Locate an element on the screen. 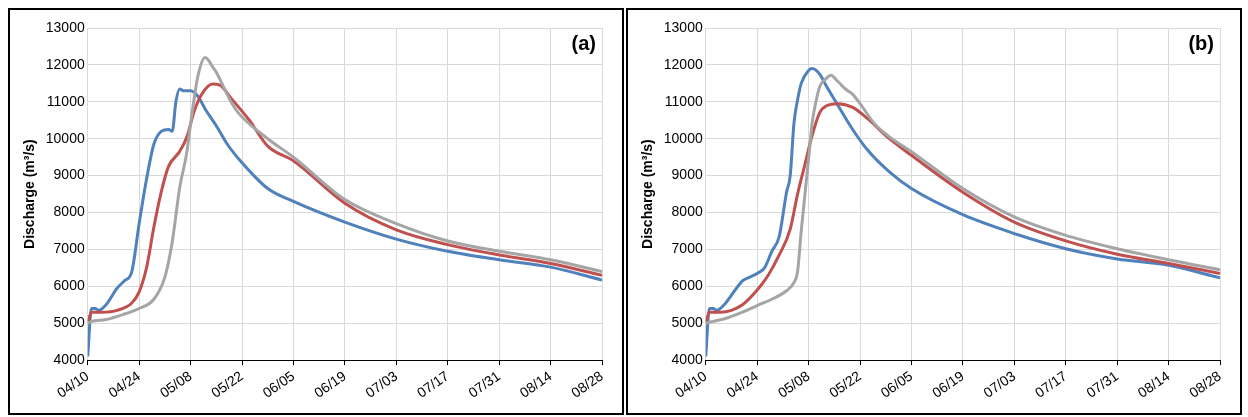  annotation: (a) is located at coordinates (583, 42).